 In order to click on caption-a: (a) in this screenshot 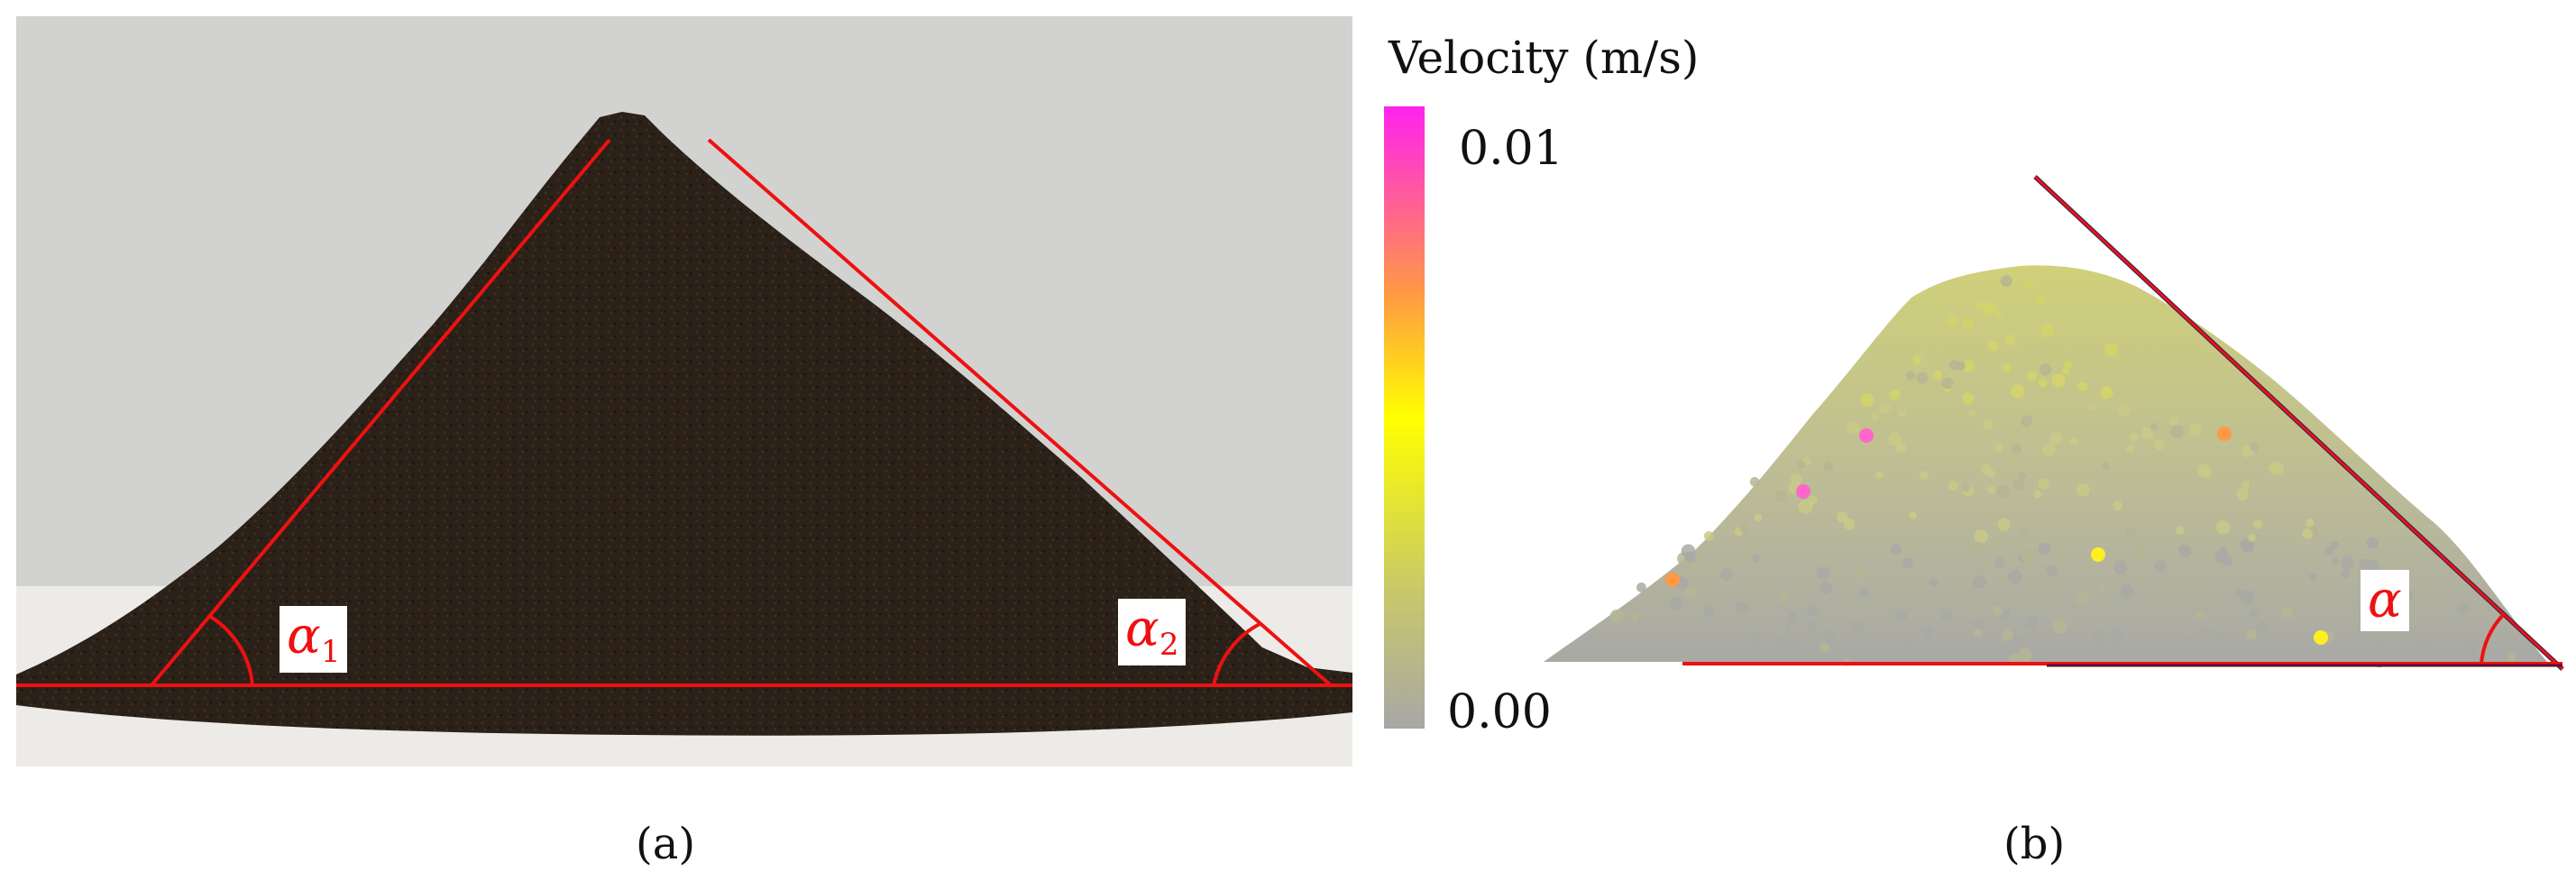, I will do `click(666, 844)`.